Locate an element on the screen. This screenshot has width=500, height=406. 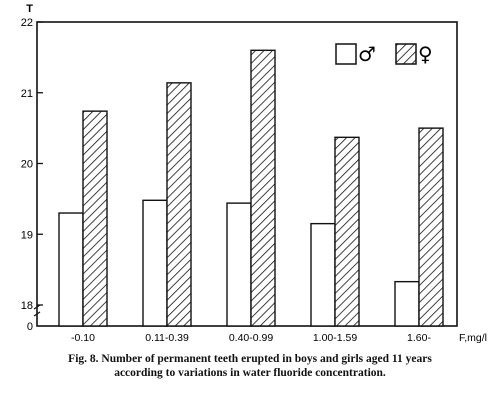
y-tick-label: 20 is located at coordinates (27, 165).